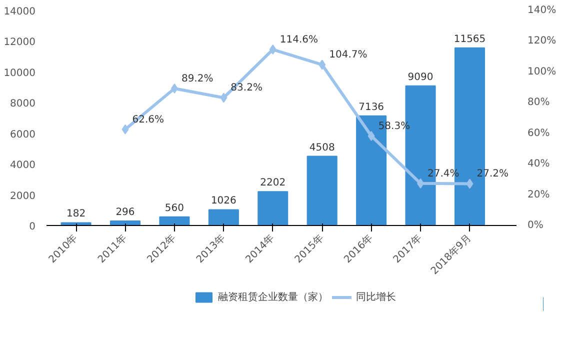  I want to click on y-tick-label: 6000, so click(23, 134).